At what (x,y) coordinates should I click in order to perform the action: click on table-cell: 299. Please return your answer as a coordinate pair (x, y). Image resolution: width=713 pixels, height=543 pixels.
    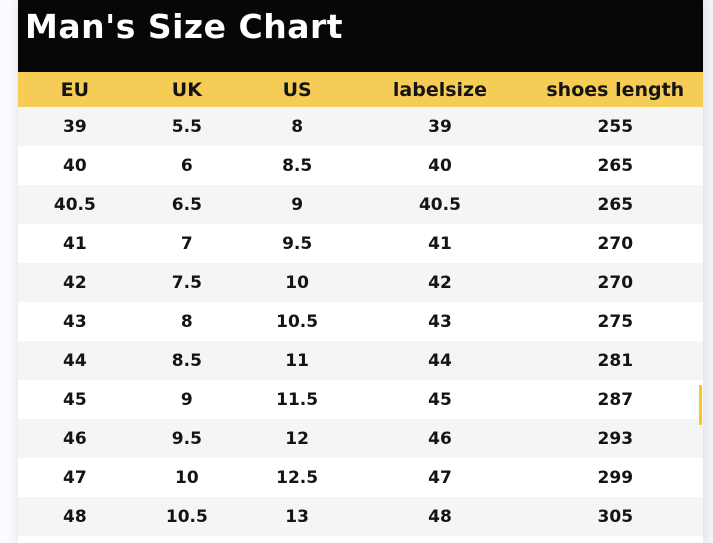
    Looking at the image, I should click on (615, 477).